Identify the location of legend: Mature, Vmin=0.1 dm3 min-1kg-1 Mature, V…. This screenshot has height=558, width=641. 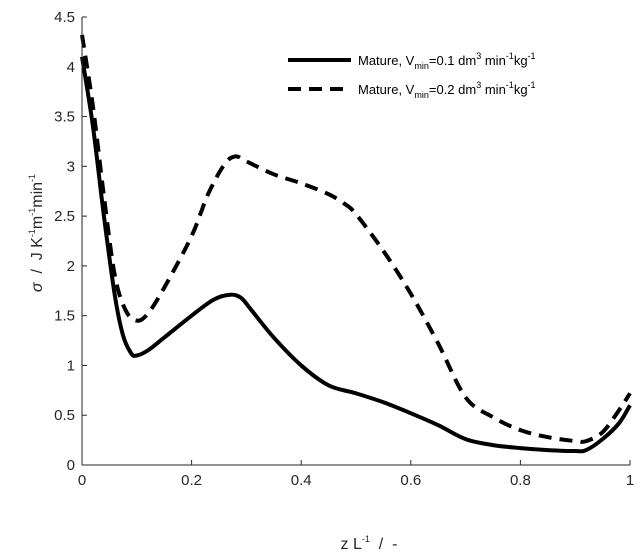
(412, 75).